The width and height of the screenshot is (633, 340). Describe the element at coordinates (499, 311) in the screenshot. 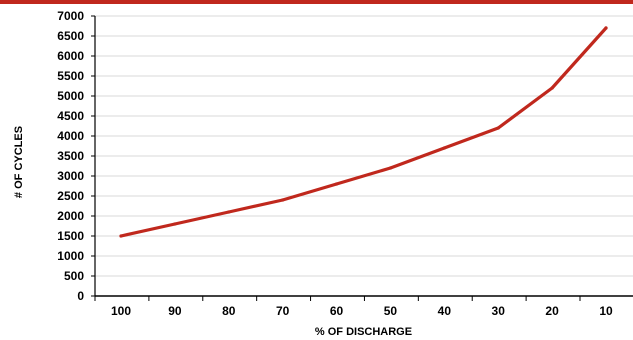

I see `x-tick-label: 30` at that location.